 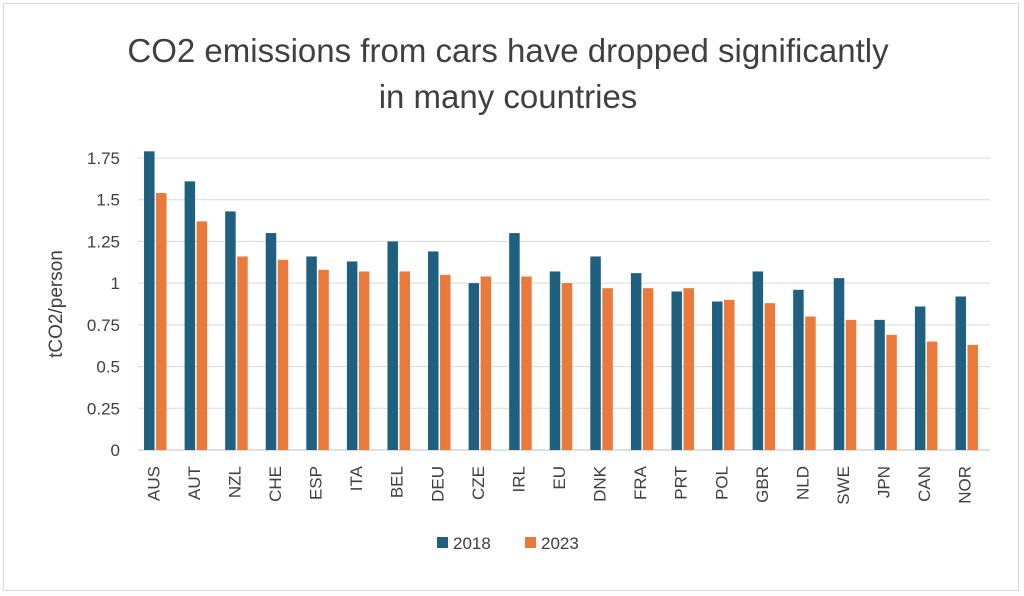 What do you see at coordinates (640, 482) in the screenshot?
I see `x-tick-label: FRA` at bounding box center [640, 482].